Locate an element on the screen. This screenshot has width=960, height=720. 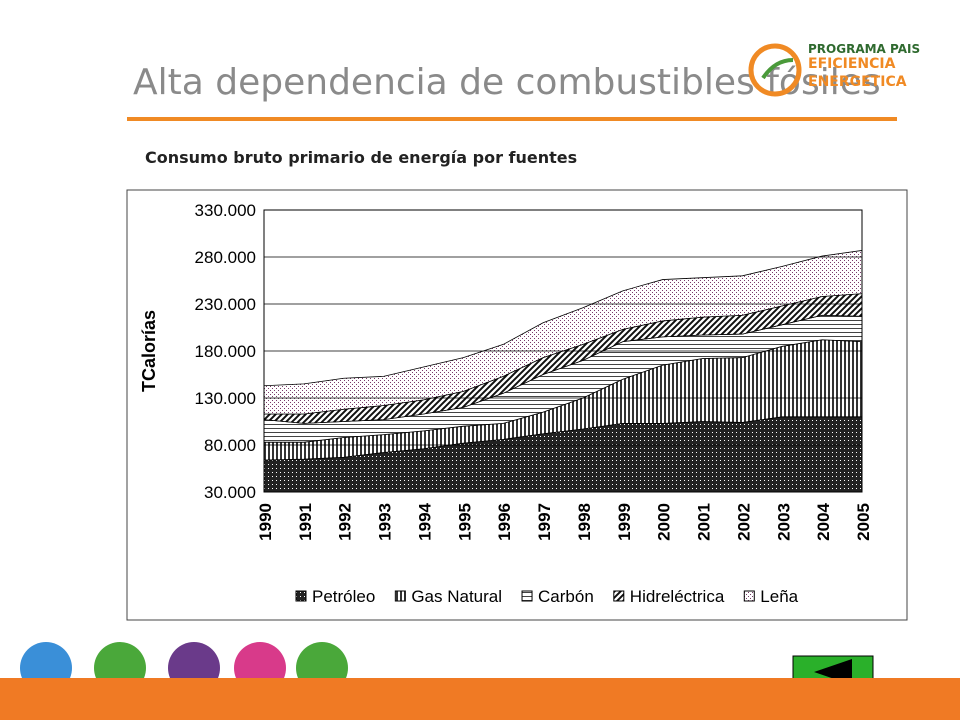
x-tick-label: 1994 is located at coordinates (424, 521).